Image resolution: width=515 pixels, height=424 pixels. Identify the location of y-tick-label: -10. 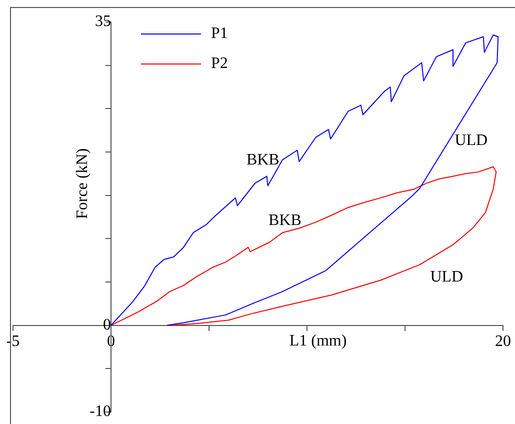
(100, 411).